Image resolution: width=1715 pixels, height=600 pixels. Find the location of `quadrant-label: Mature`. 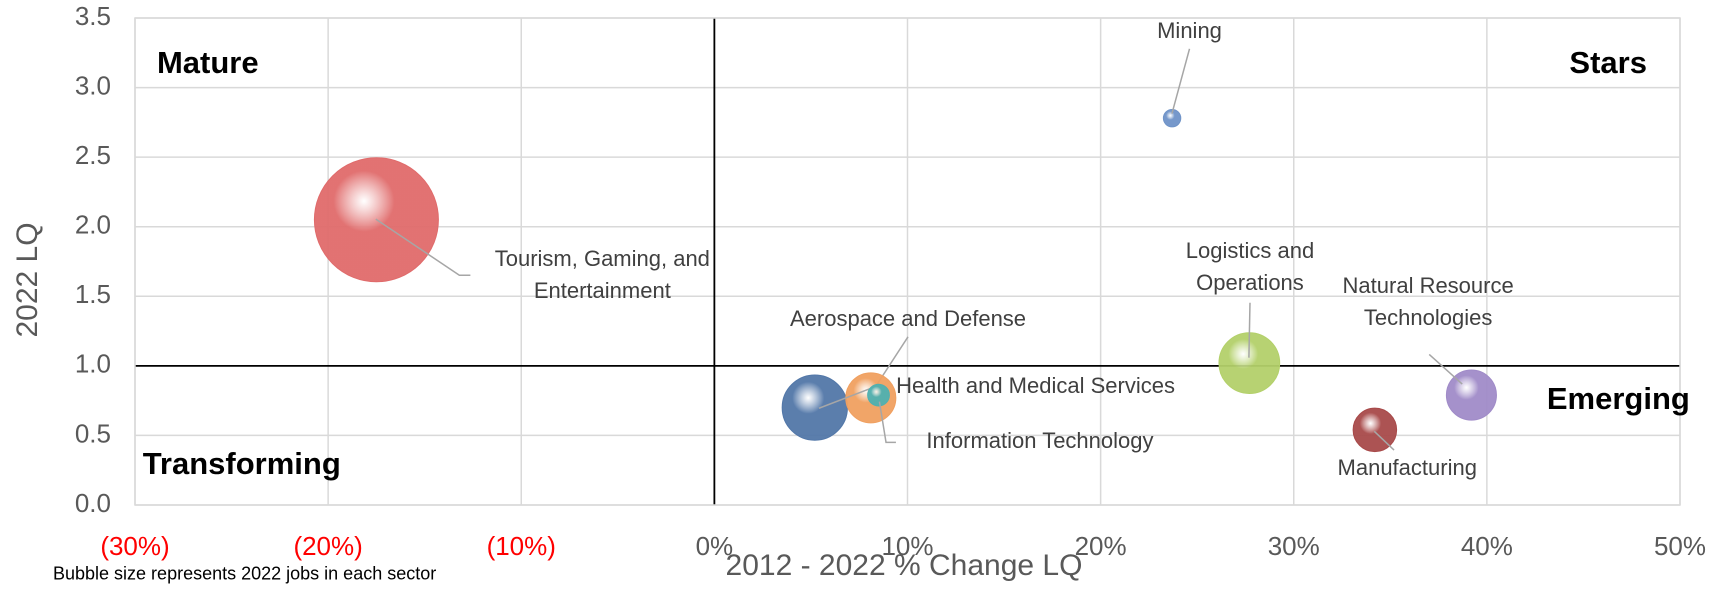

quadrant-label: Mature is located at coordinates (207, 63).